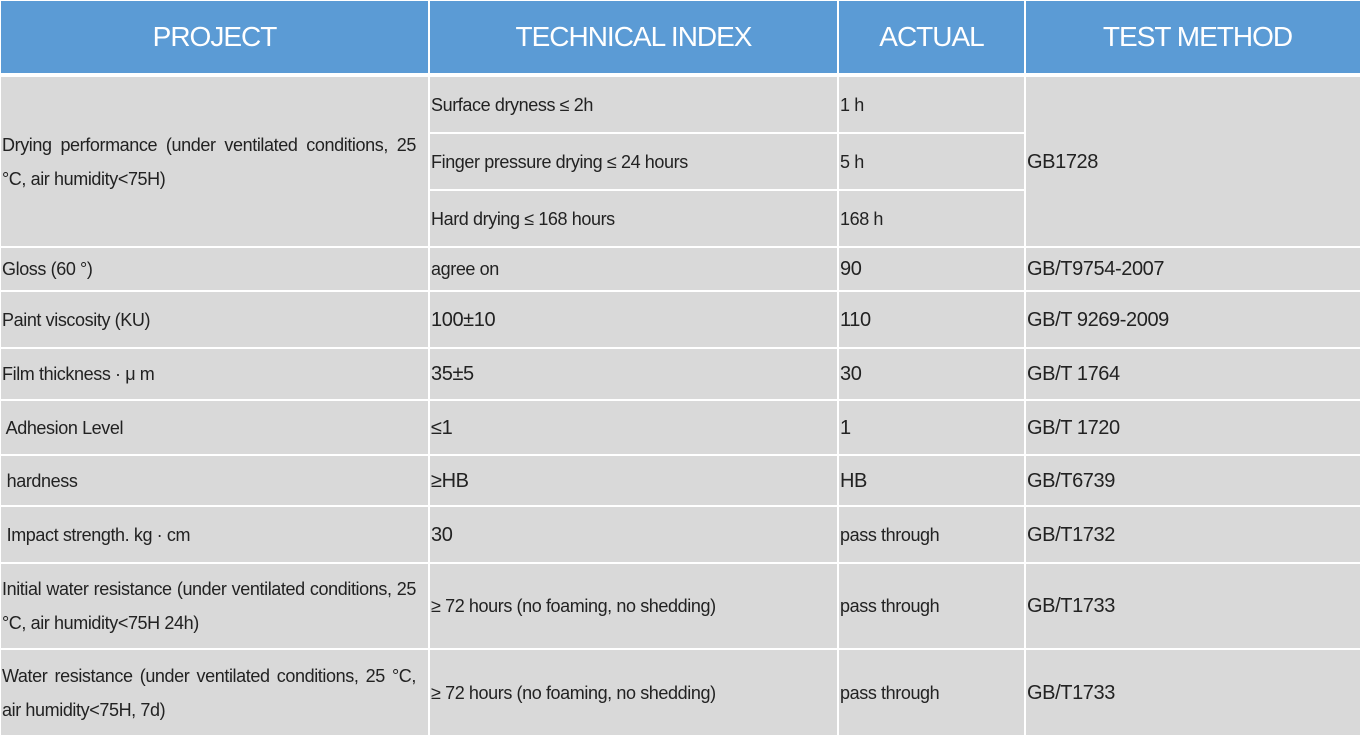 The width and height of the screenshot is (1360, 737). What do you see at coordinates (1193, 427) in the screenshot?
I see `method-cell: GB/T 1720` at bounding box center [1193, 427].